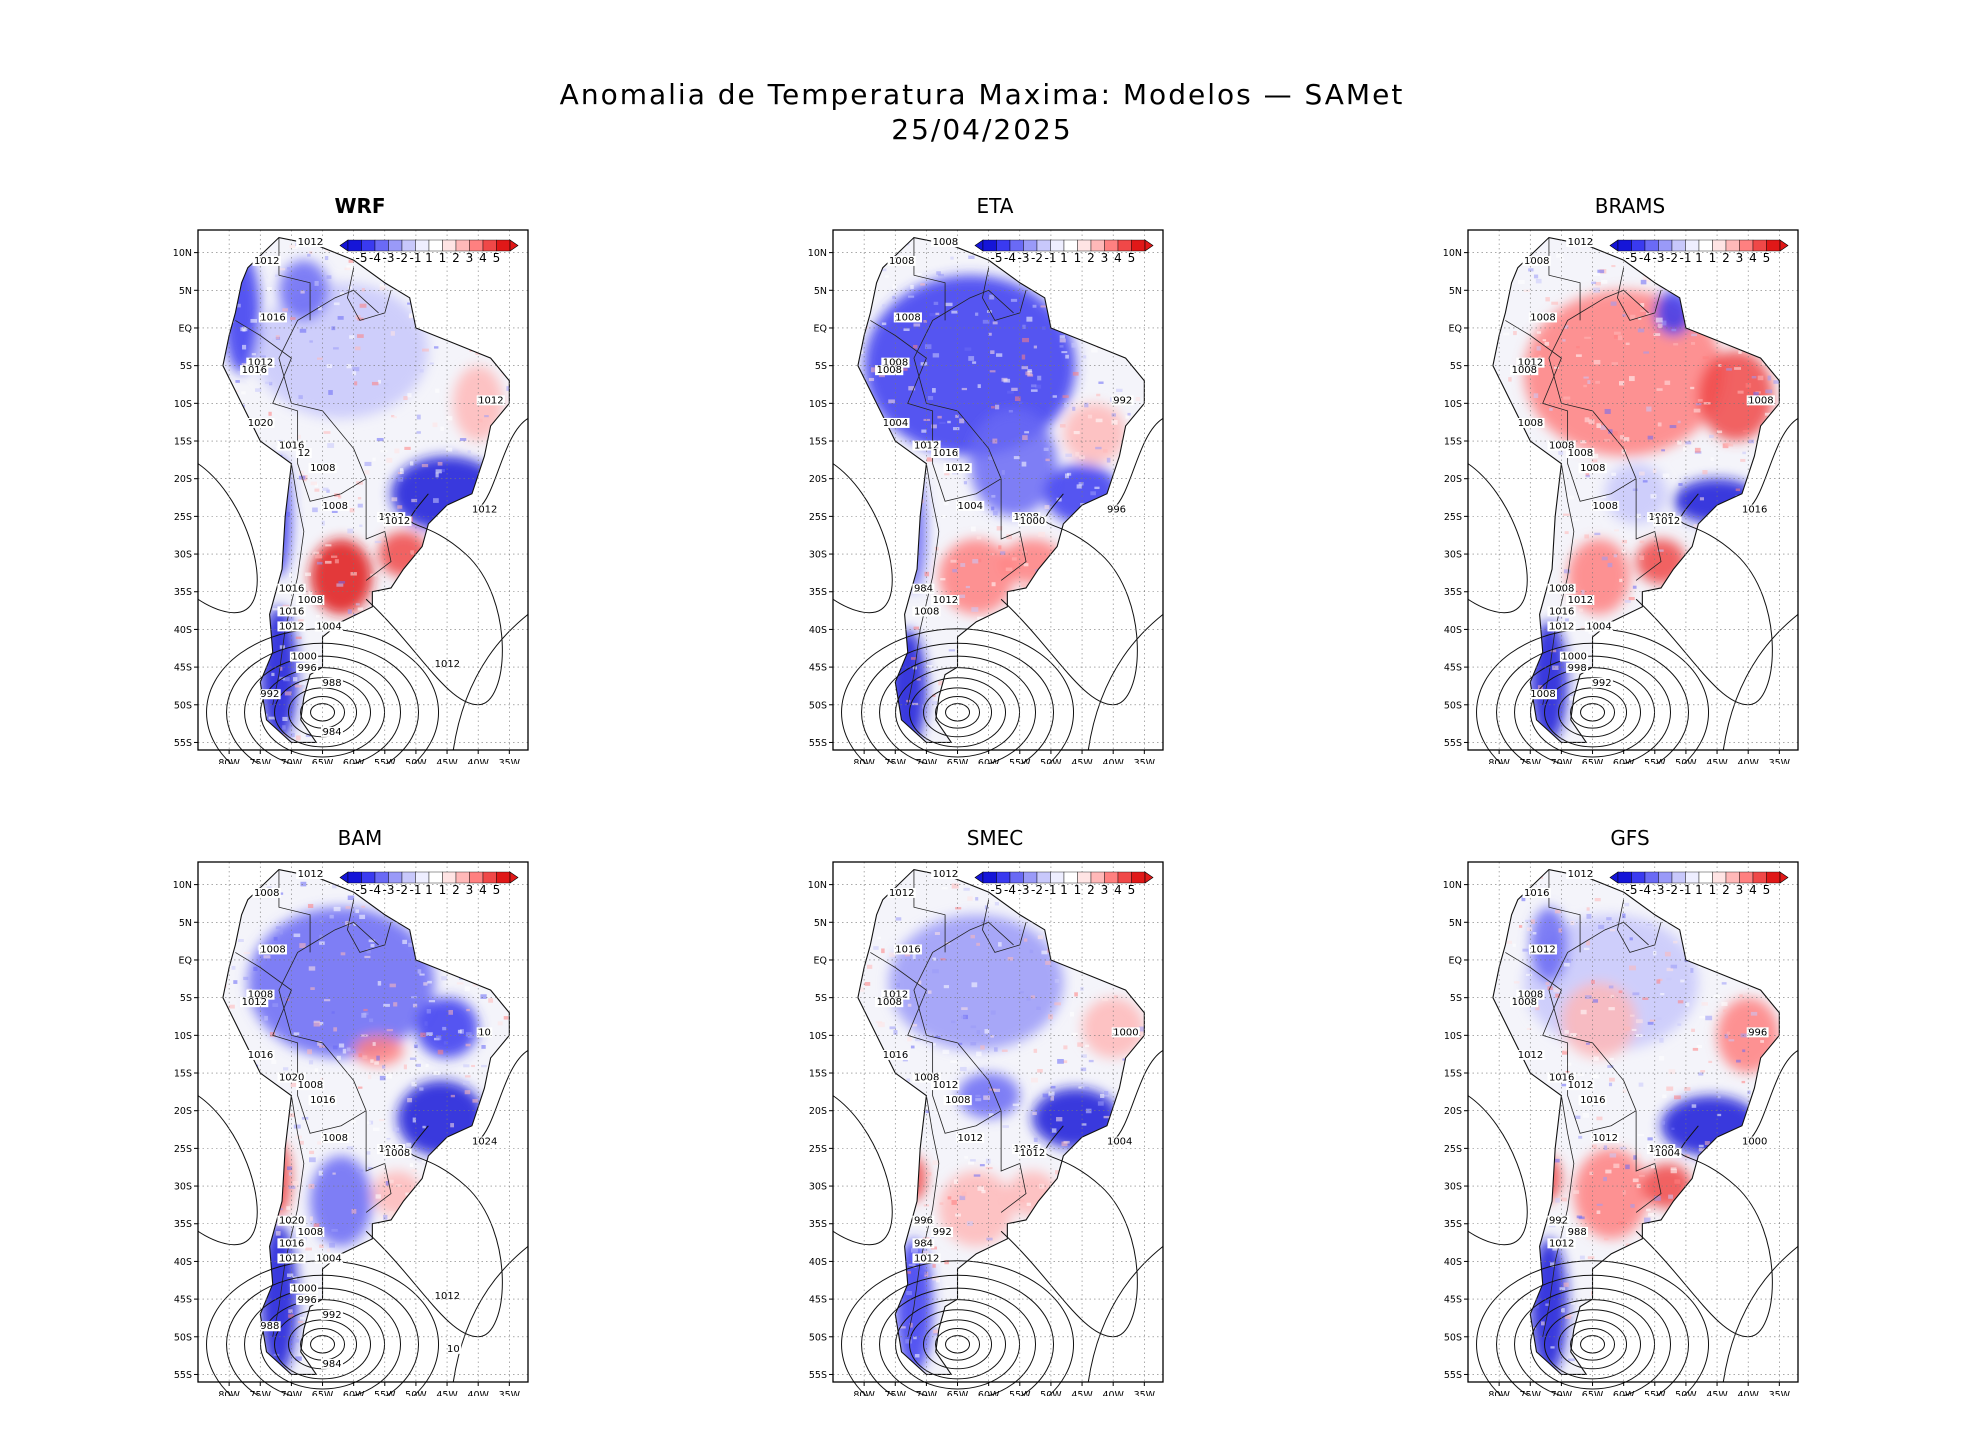  I want to click on lat-label: 25S, so click(1453, 517).